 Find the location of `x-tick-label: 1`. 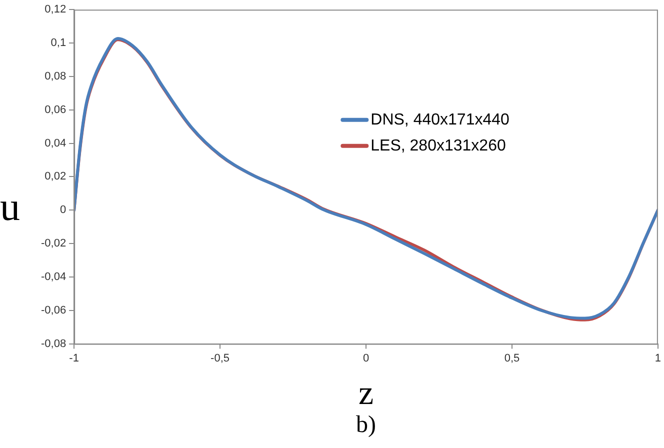

x-tick-label: 1 is located at coordinates (658, 358).